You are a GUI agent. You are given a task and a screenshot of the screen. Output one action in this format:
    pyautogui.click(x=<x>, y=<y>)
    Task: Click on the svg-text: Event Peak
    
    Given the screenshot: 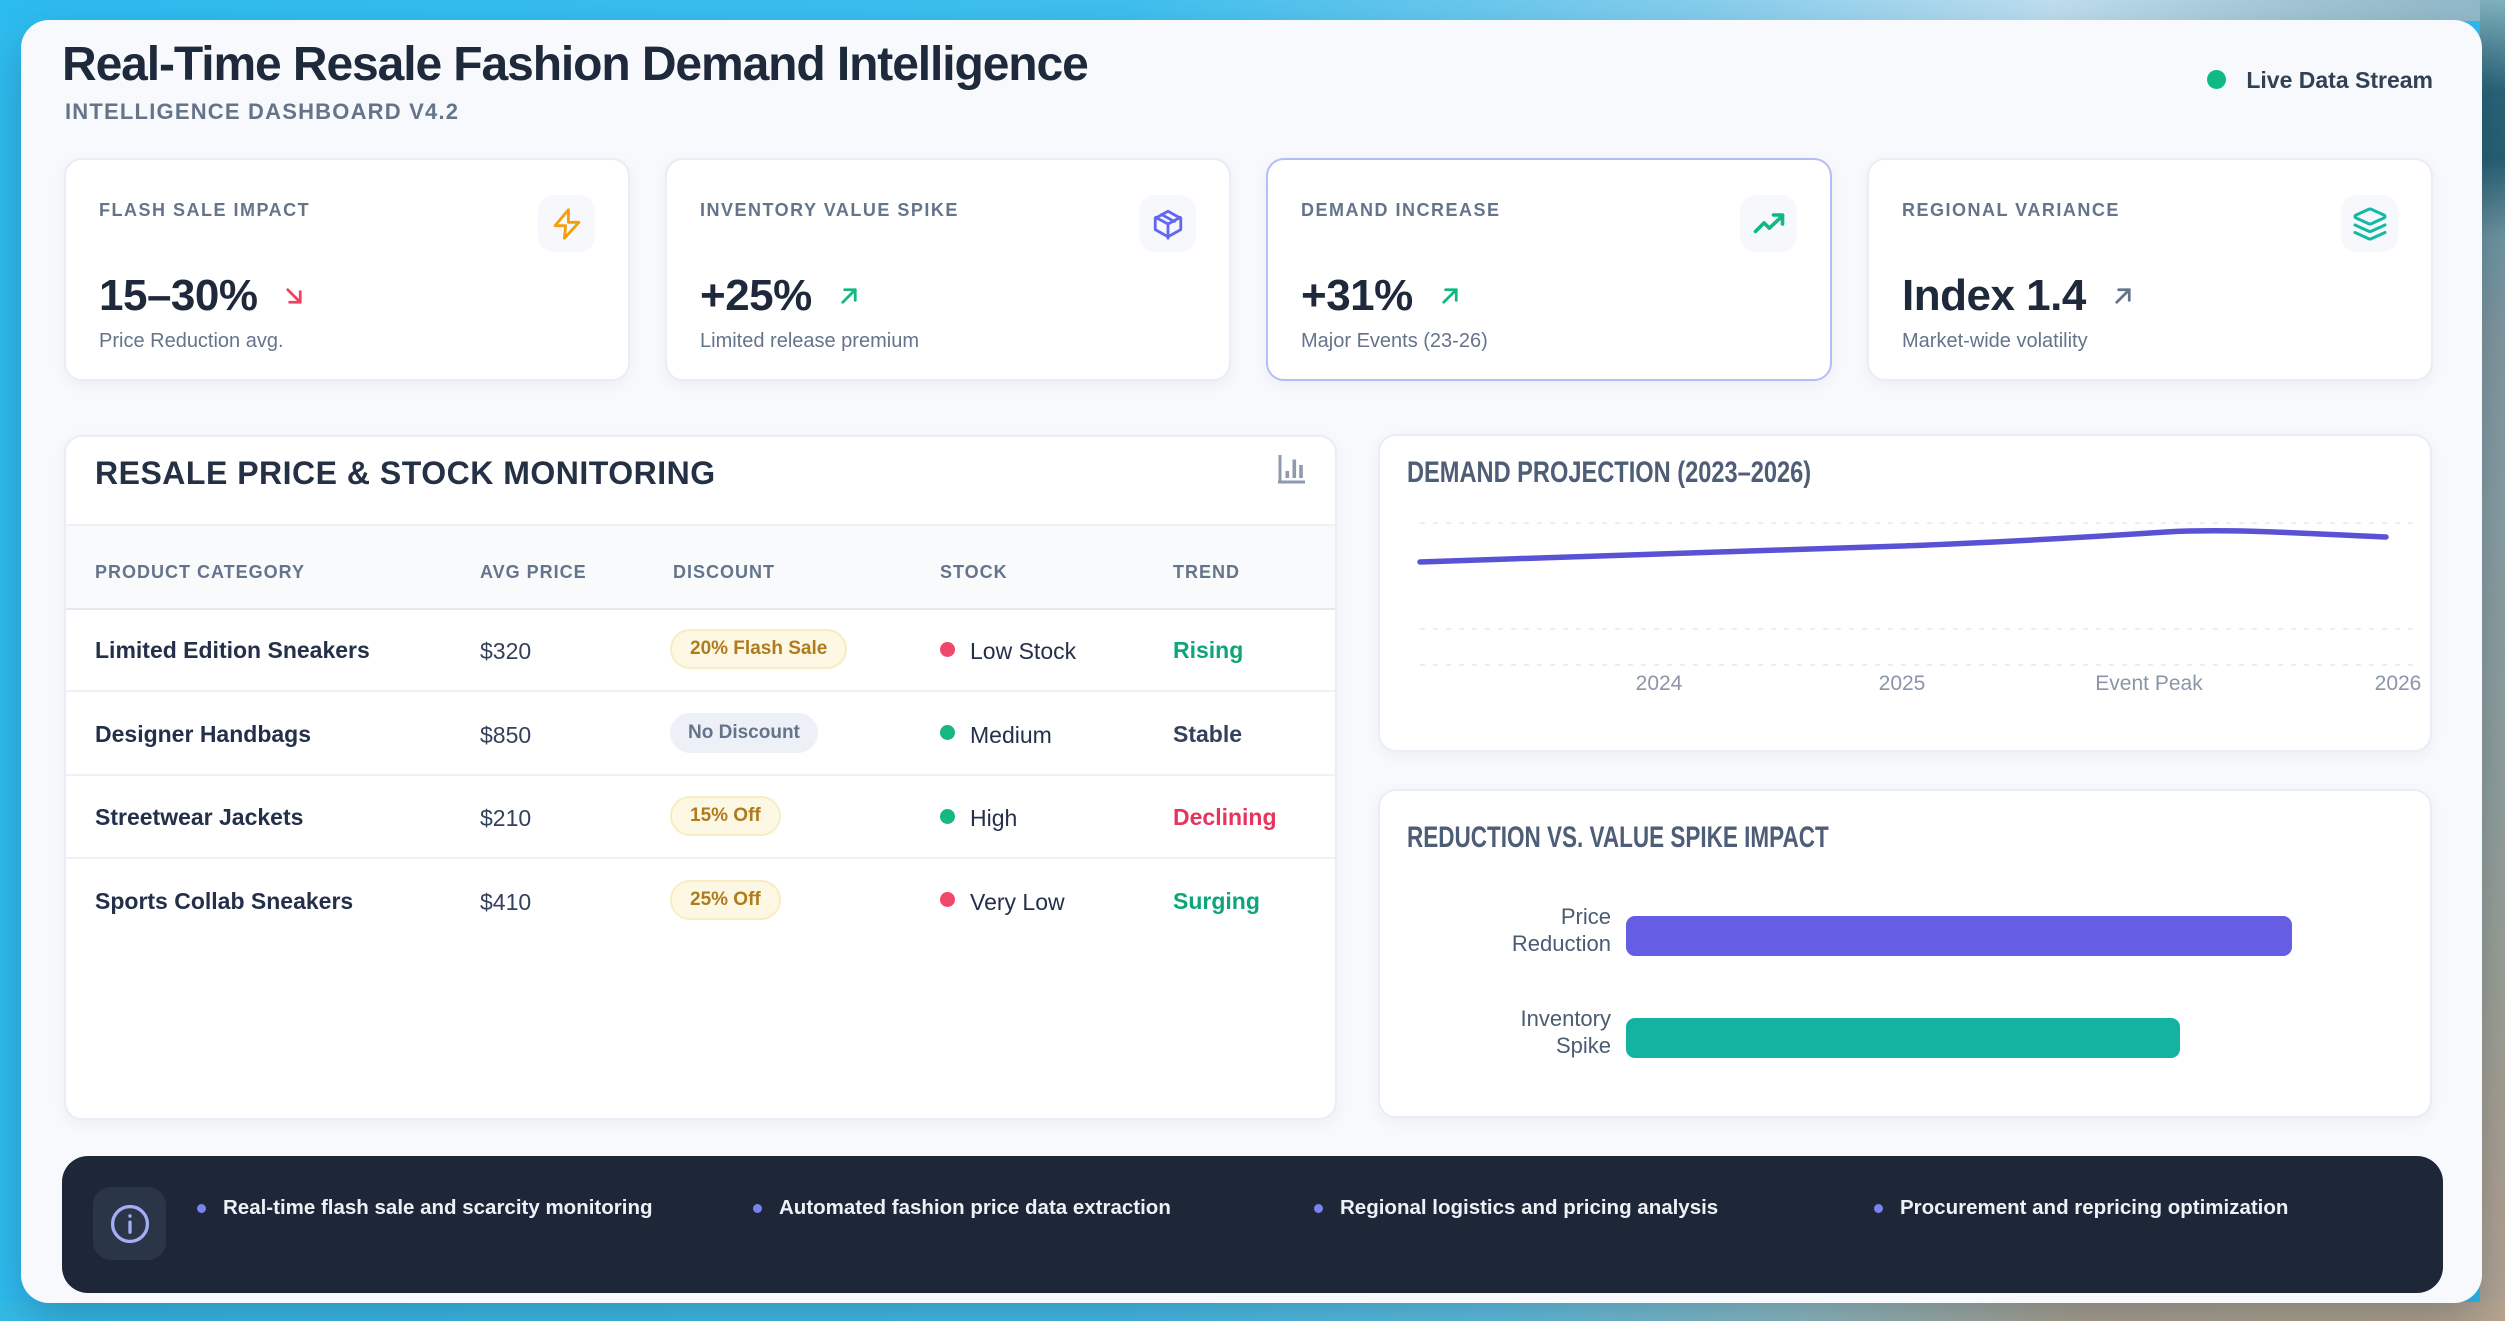 What is the action you would take?
    pyautogui.click(x=2149, y=683)
    